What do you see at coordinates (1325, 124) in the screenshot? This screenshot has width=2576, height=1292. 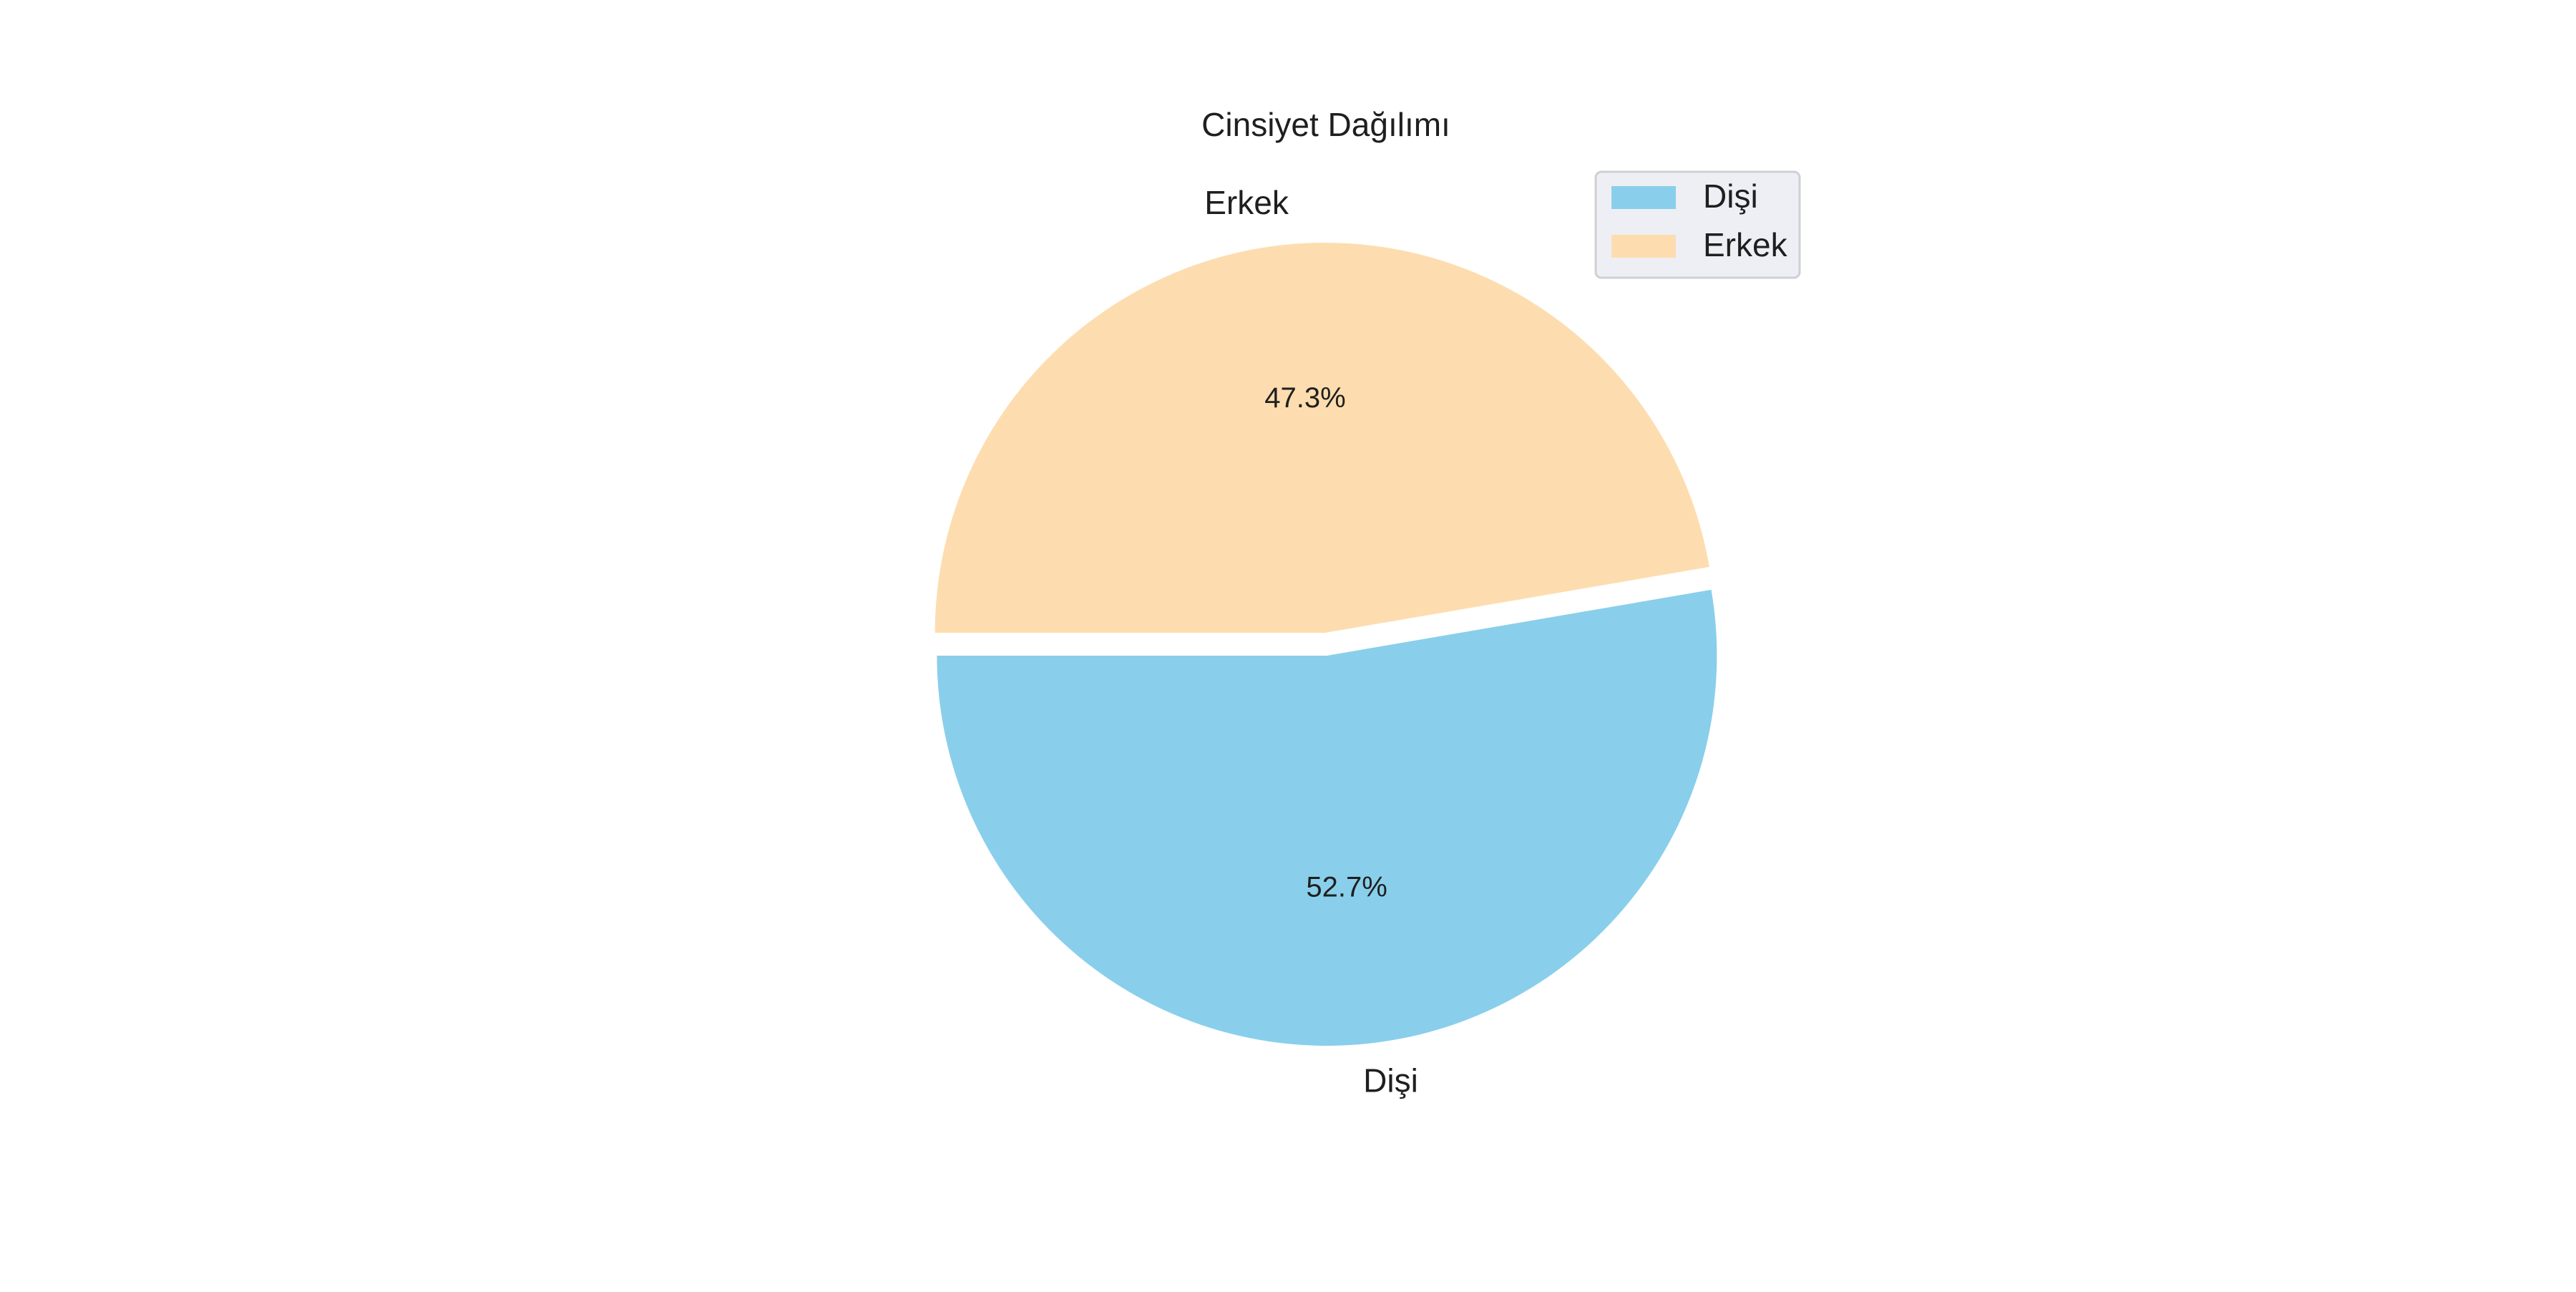 I see `chart-title: Cinsiyet Dağılımı` at bounding box center [1325, 124].